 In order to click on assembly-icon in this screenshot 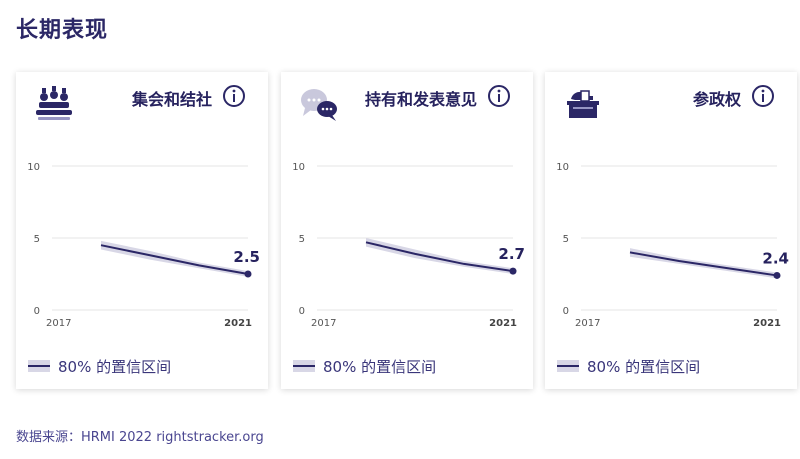, I will do `click(54, 103)`.